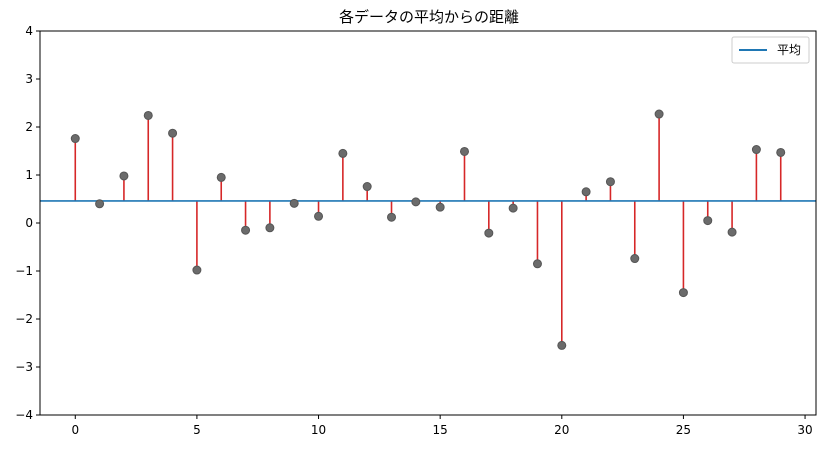  What do you see at coordinates (789, 50) in the screenshot?
I see `legend-label-mean: 平均` at bounding box center [789, 50].